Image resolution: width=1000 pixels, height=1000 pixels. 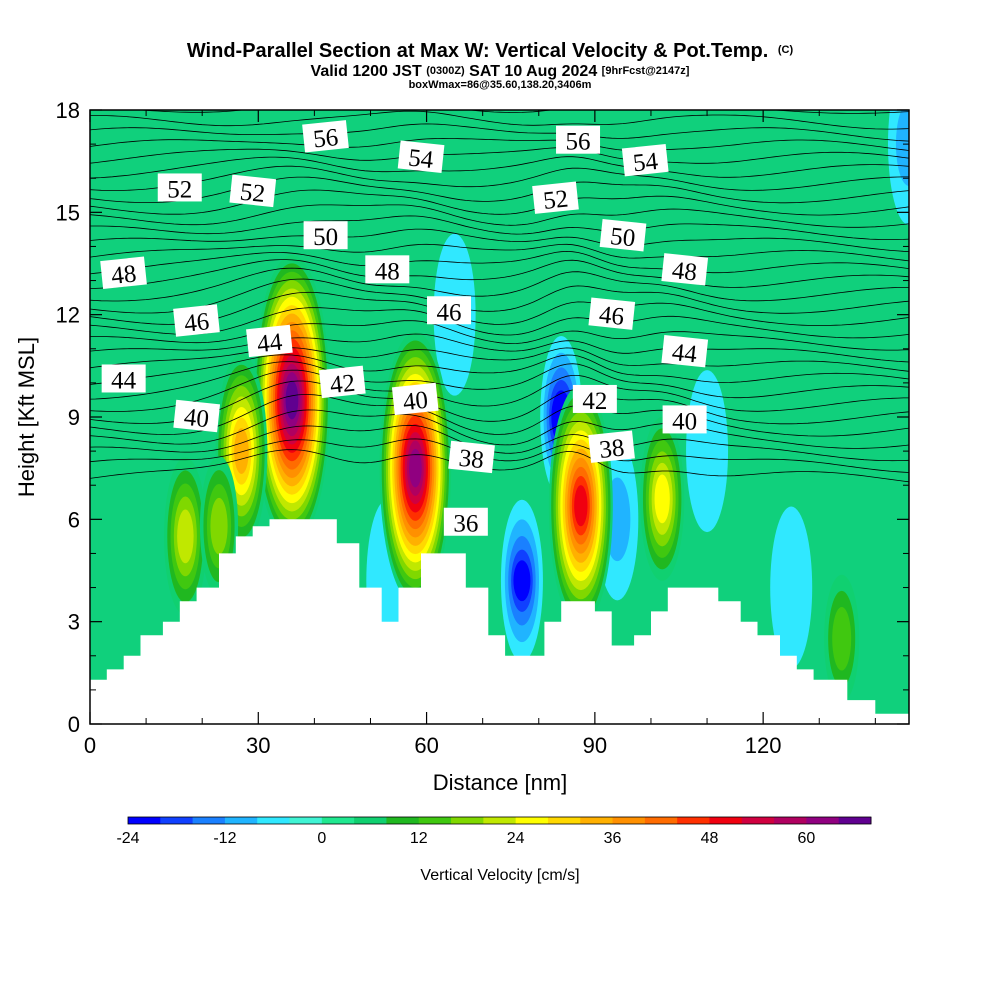 I want to click on x-tick-label: 120, so click(x=763, y=745).